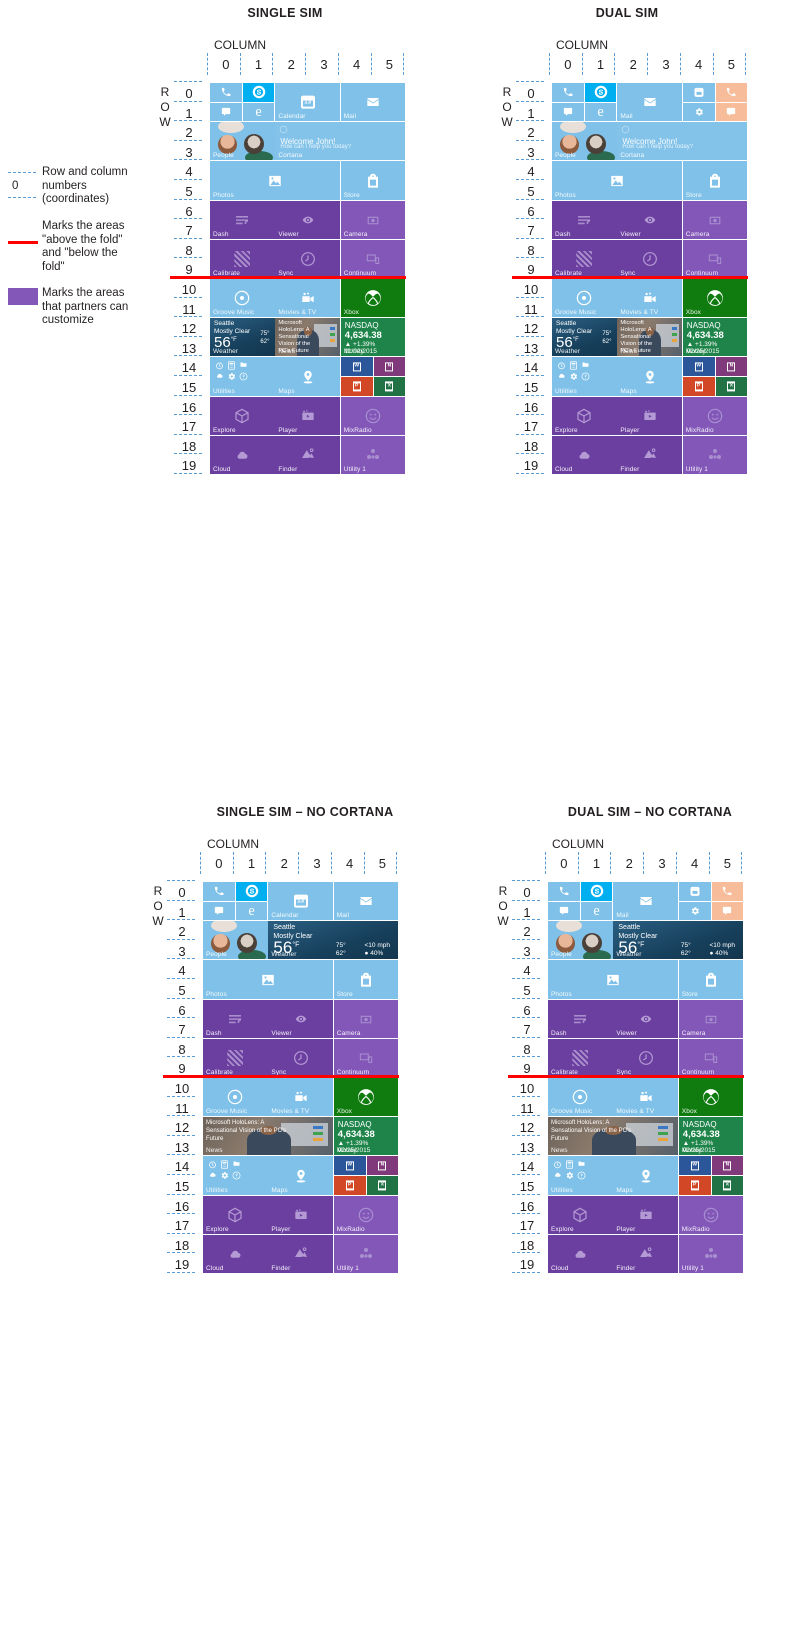 Image resolution: width=796 pixels, height=1646 pixels. I want to click on tile-cloud-3: Cloud, so click(580, 1254).